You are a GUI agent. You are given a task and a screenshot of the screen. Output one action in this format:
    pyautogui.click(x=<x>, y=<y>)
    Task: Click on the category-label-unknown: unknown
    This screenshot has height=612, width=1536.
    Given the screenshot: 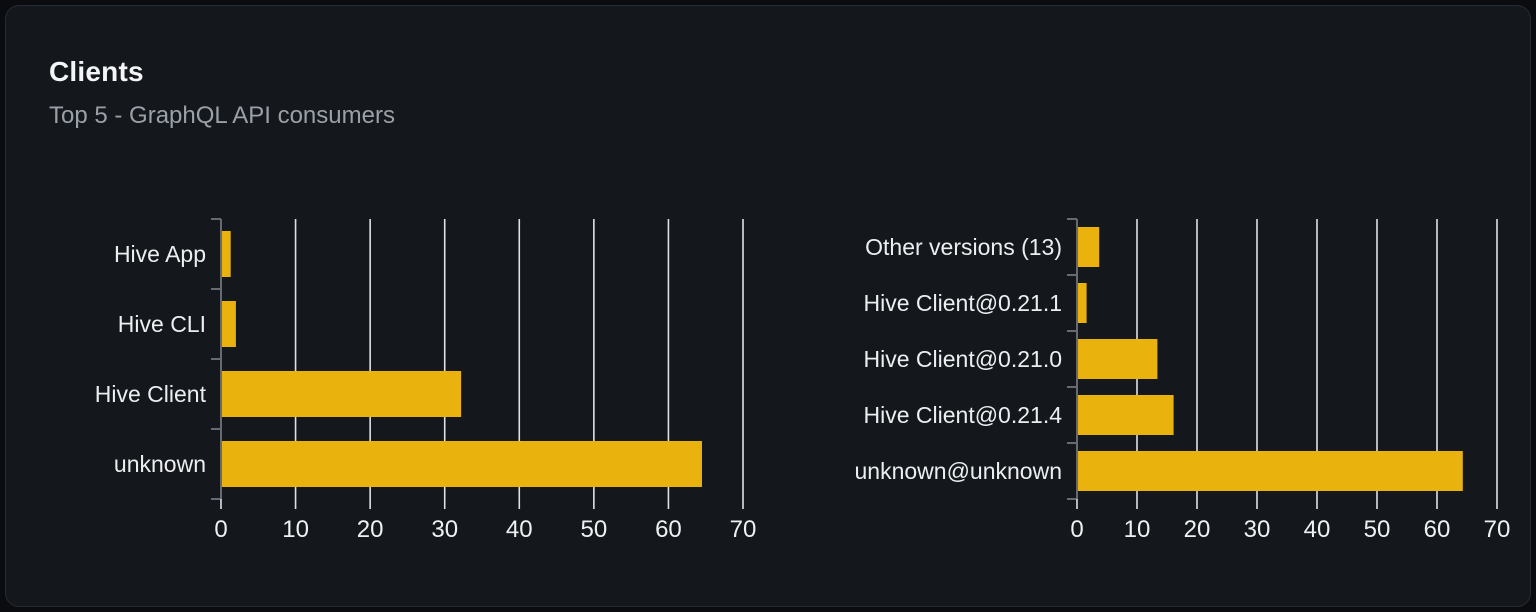 What is the action you would take?
    pyautogui.click(x=160, y=464)
    